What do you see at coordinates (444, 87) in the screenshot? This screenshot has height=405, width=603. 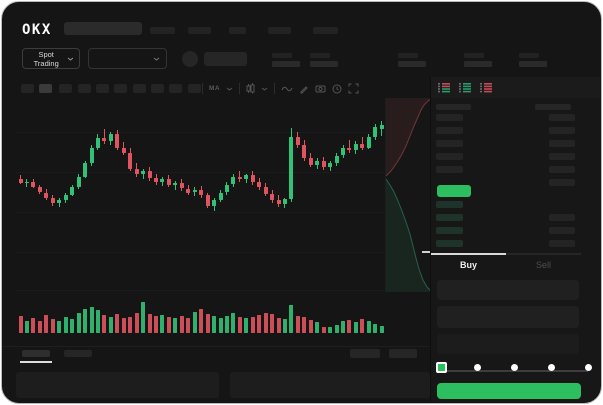 I see `book-split-icon` at bounding box center [444, 87].